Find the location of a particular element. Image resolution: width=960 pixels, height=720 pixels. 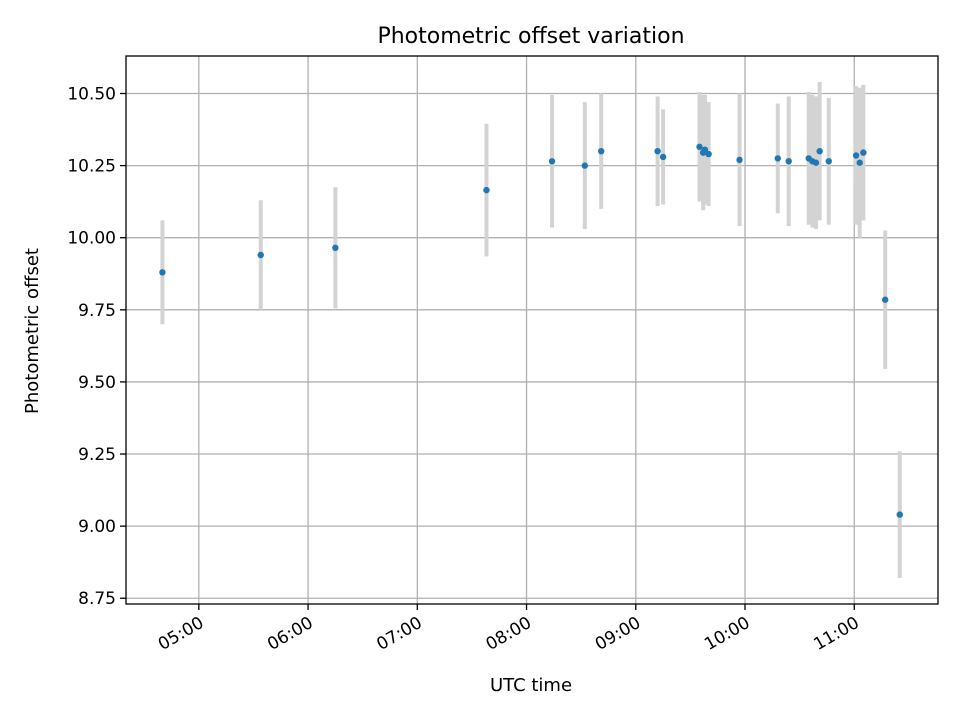

y-tick-label: 9.25 is located at coordinates (97, 455).